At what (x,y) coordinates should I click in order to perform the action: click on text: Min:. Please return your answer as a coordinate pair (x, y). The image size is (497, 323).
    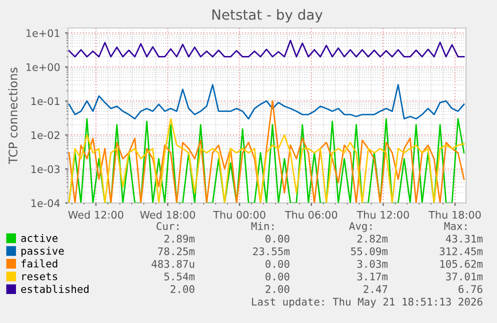
    Looking at the image, I should click on (262, 226).